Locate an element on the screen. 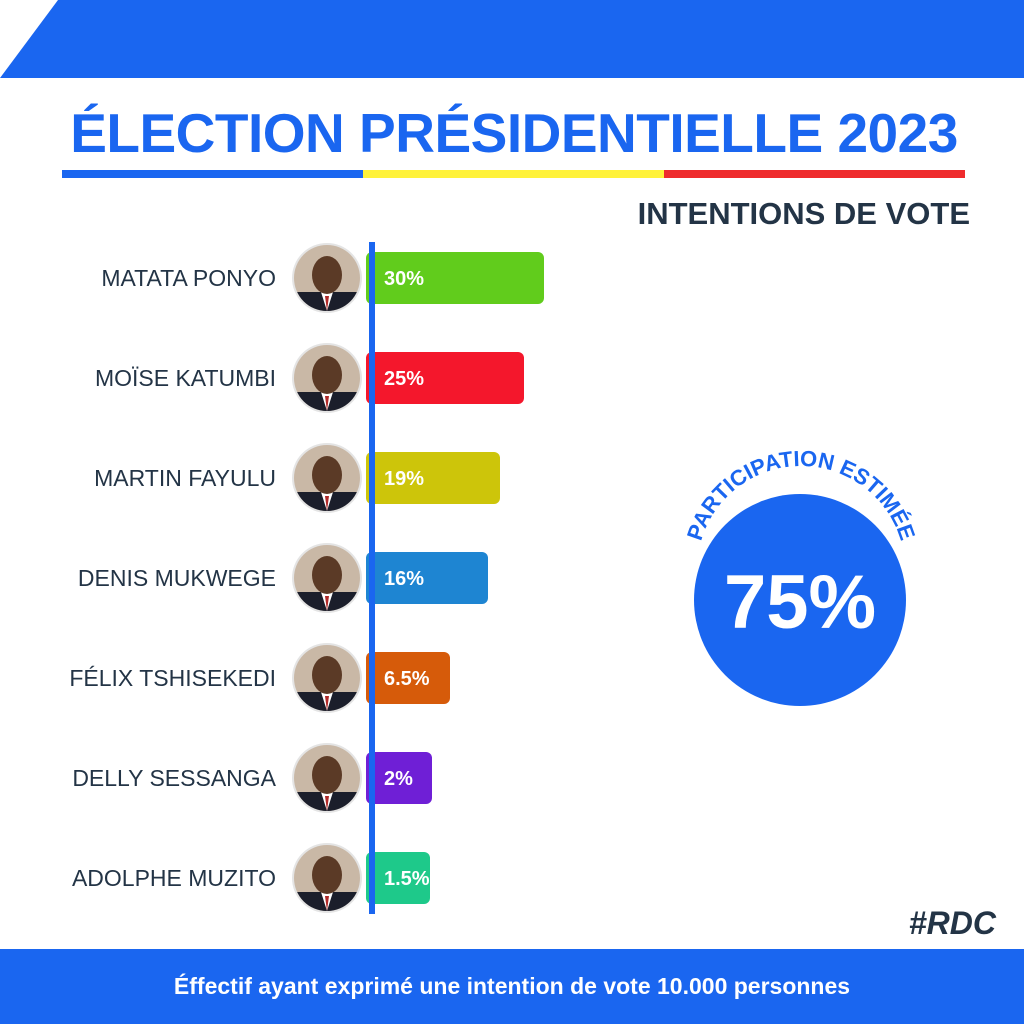 The width and height of the screenshot is (1024, 1024). candidate-label: FÉLIX TSHISEKEDI is located at coordinates (172, 678).